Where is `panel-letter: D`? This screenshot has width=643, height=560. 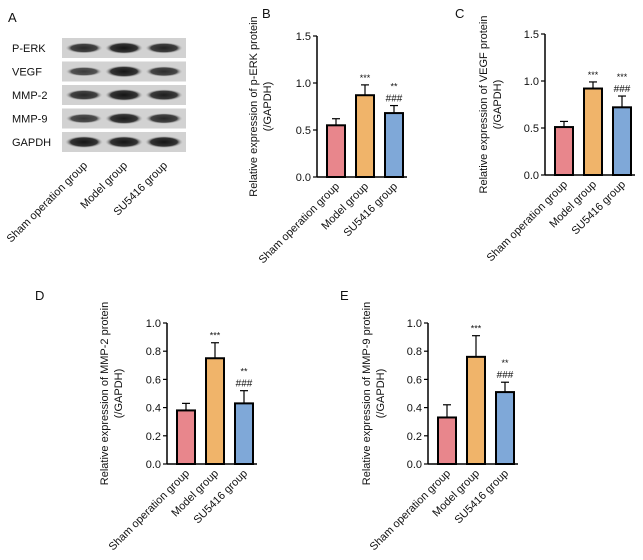
panel-letter: D is located at coordinates (39, 295).